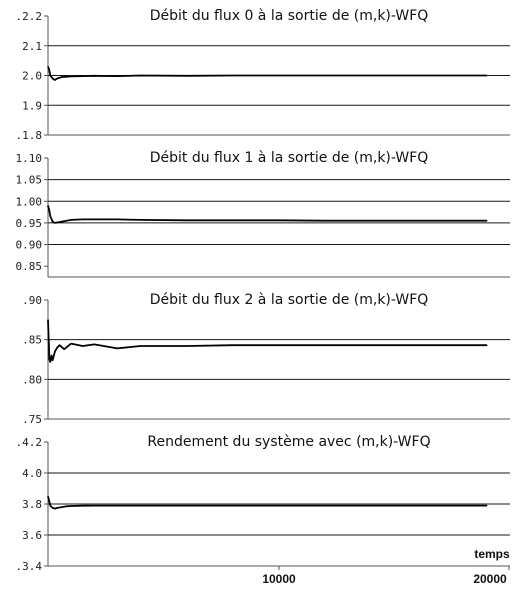  Describe the element at coordinates (29, 223) in the screenshot. I see `y-tick-label: 0.95` at that location.